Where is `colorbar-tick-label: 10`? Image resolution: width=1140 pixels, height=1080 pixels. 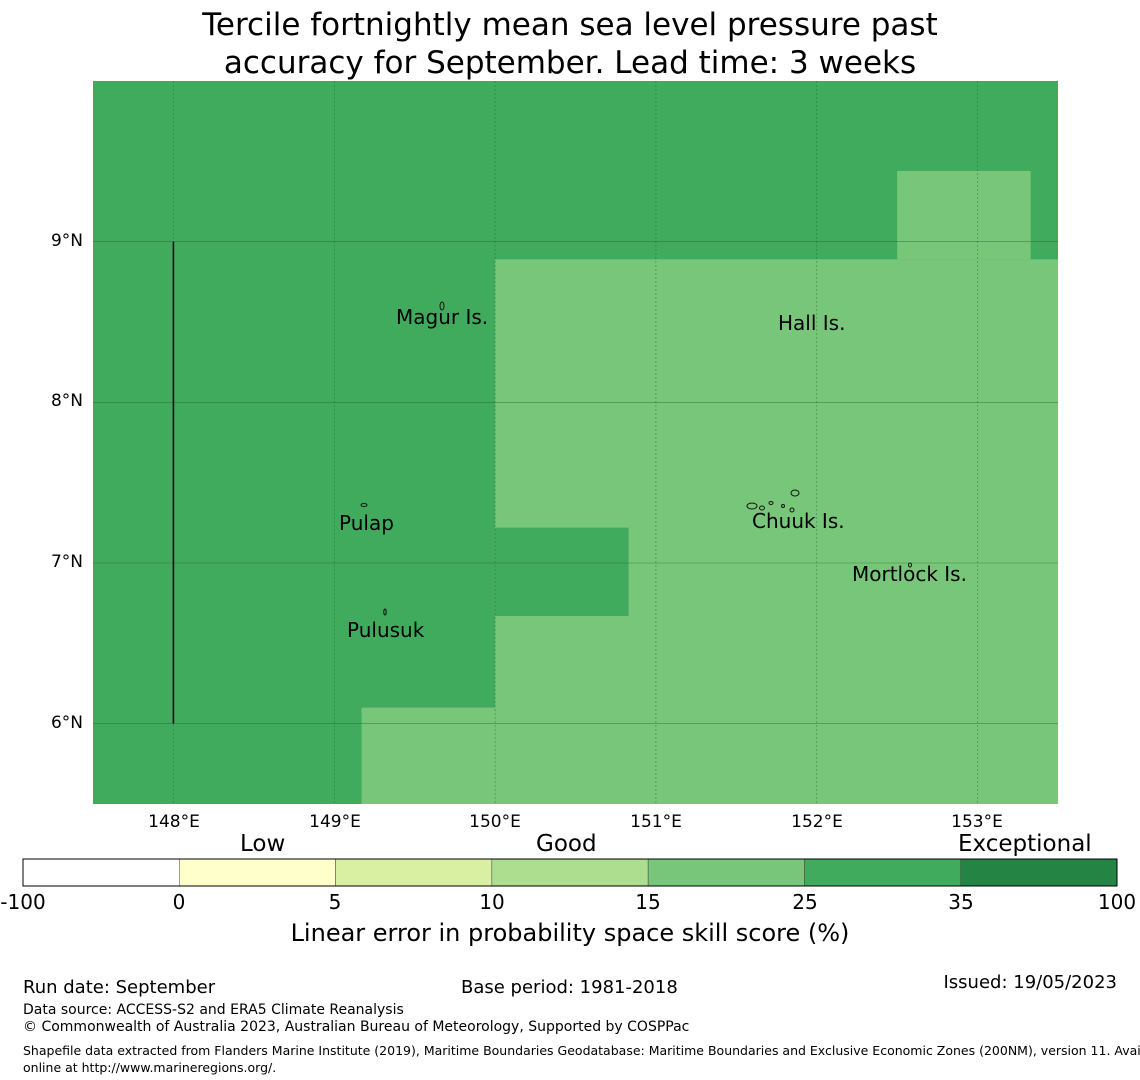
colorbar-tick-label: 10 is located at coordinates (492, 902).